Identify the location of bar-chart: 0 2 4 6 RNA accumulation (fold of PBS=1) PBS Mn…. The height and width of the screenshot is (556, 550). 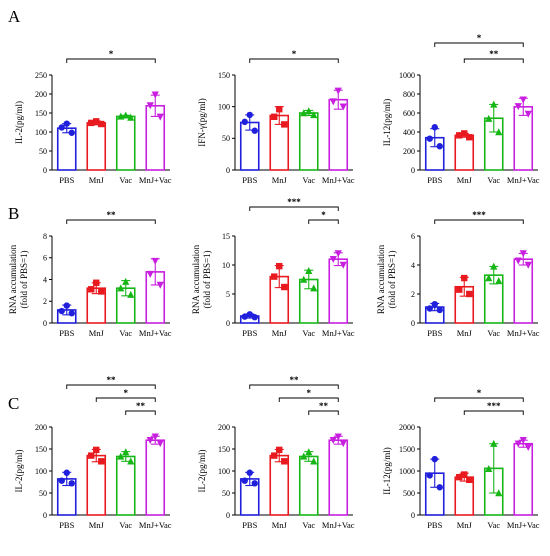
(458, 274).